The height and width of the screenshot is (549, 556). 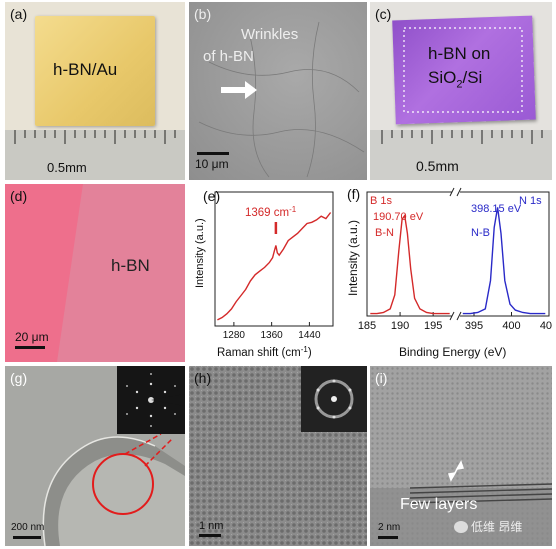 What do you see at coordinates (27, 537) in the screenshot?
I see `scale-bar-g` at bounding box center [27, 537].